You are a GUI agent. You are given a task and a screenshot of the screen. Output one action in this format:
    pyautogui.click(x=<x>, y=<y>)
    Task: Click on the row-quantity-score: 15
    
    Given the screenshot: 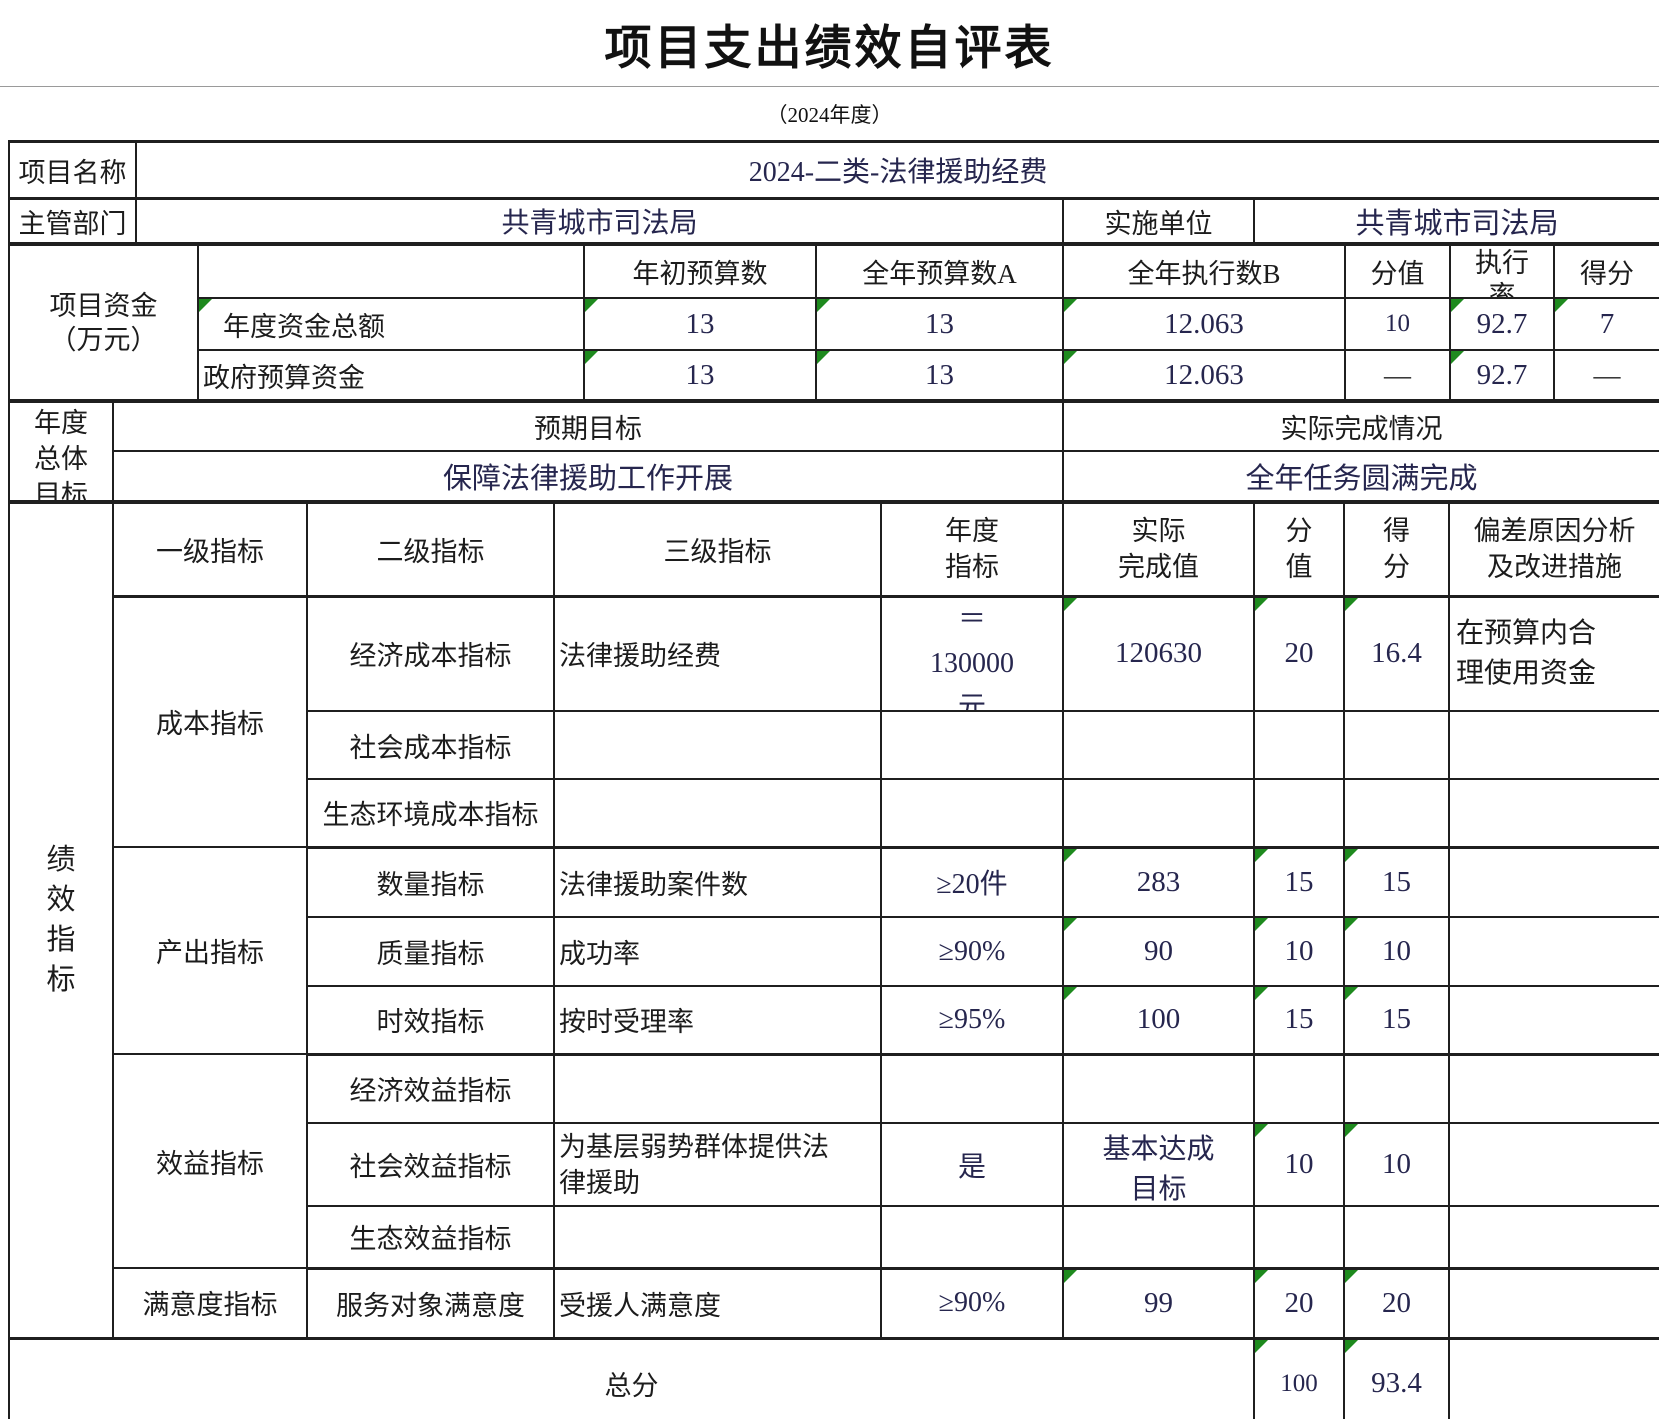 What is the action you would take?
    pyautogui.click(x=1396, y=882)
    